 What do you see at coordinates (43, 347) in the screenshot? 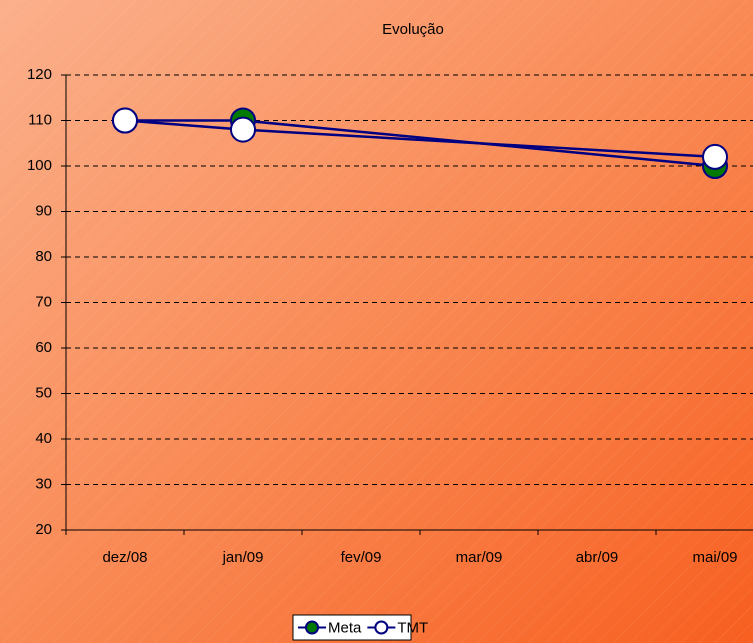
I see `y-tick-label: 60` at bounding box center [43, 347].